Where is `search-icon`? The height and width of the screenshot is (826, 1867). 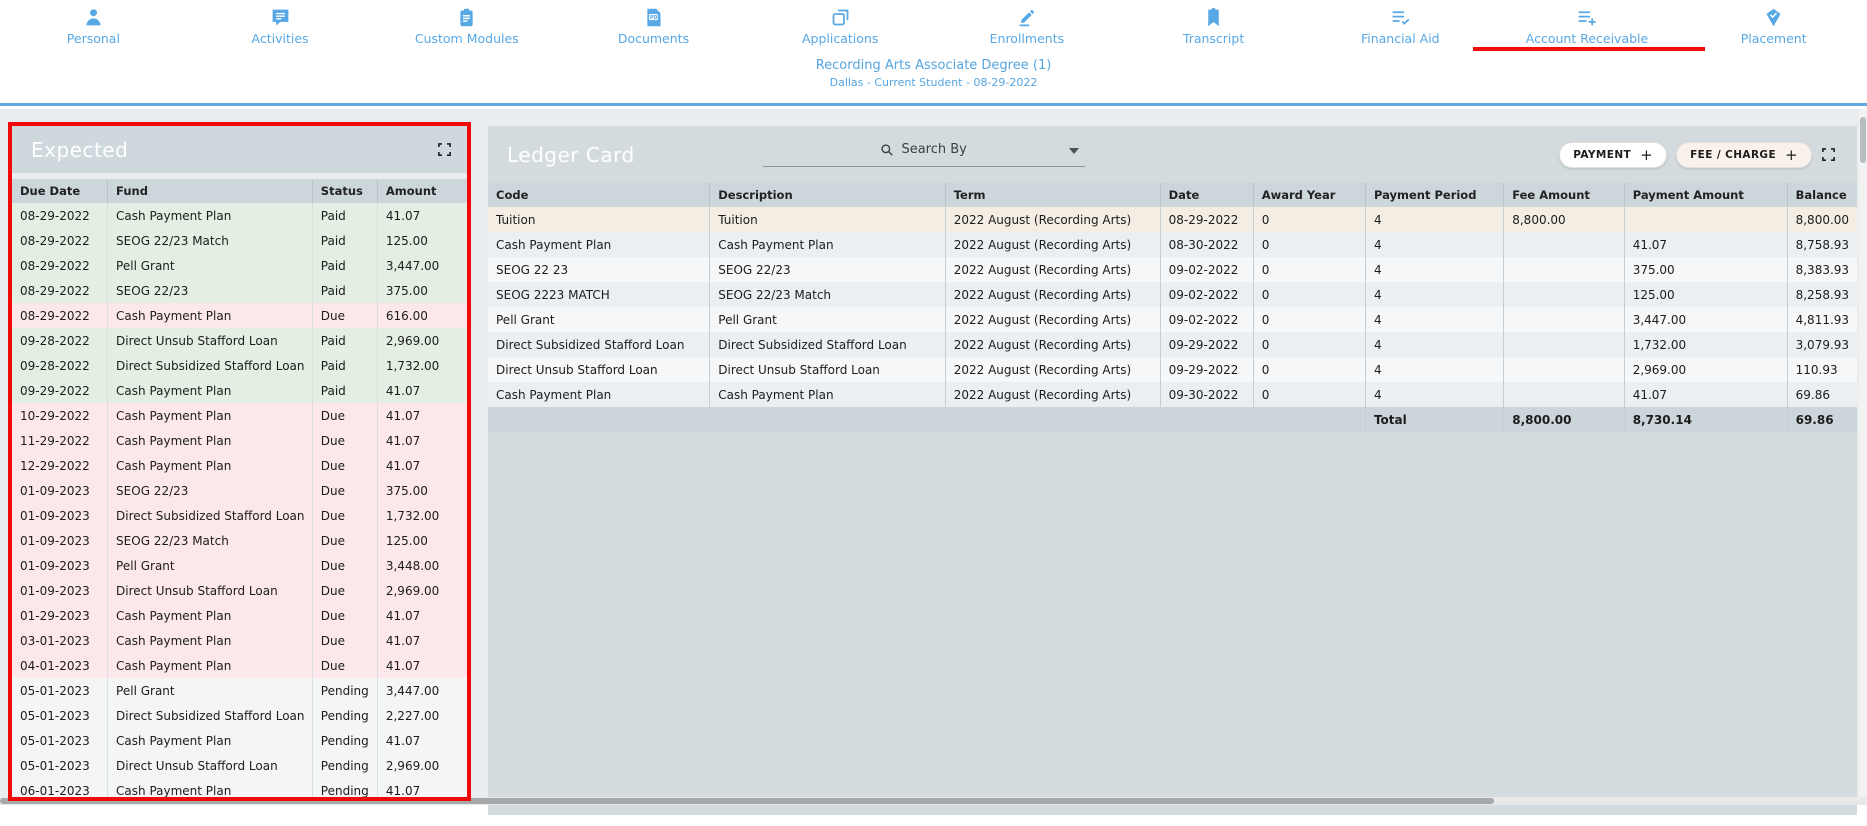 search-icon is located at coordinates (887, 150).